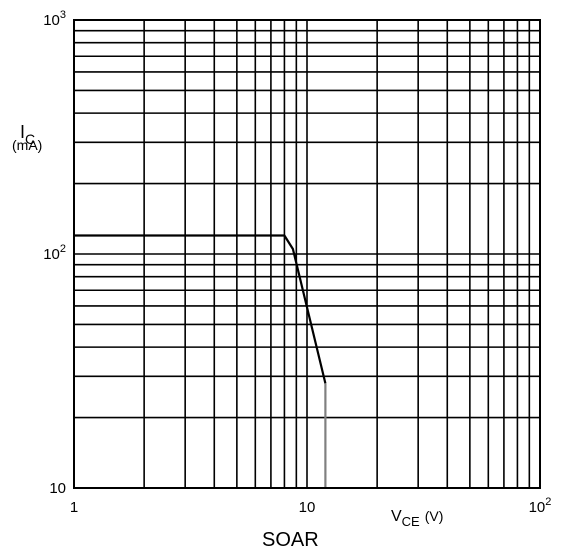 Image resolution: width=569 pixels, height=554 pixels. I want to click on chart-title: SOAR, so click(290, 540).